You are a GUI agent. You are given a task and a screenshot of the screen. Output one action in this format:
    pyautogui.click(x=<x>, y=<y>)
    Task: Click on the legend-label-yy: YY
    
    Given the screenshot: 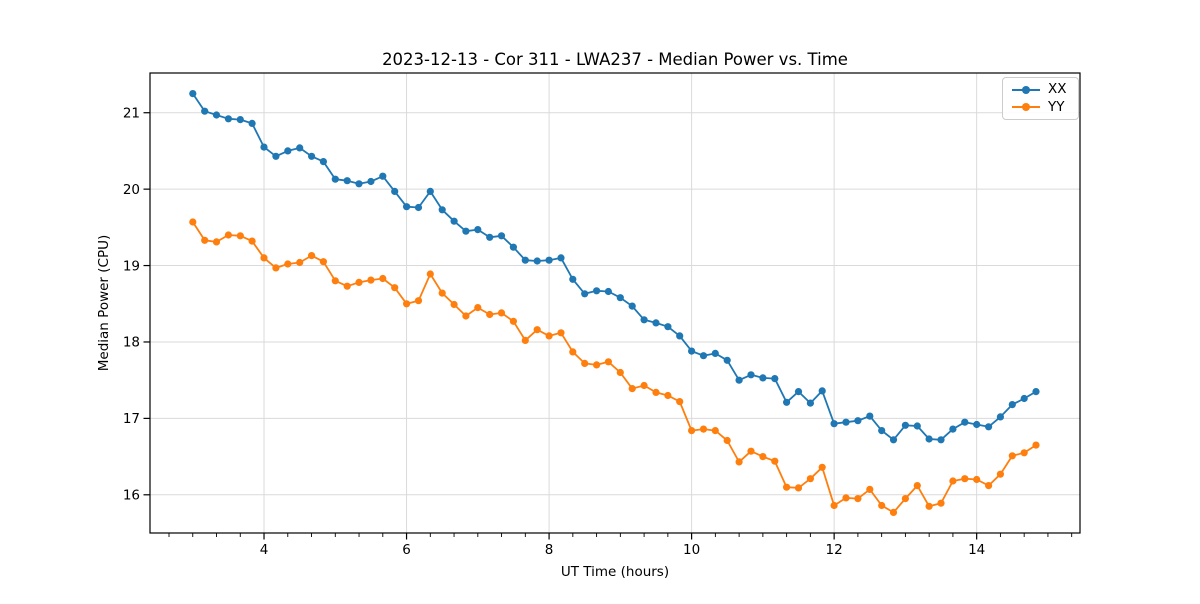 What is the action you would take?
    pyautogui.click(x=1056, y=106)
    